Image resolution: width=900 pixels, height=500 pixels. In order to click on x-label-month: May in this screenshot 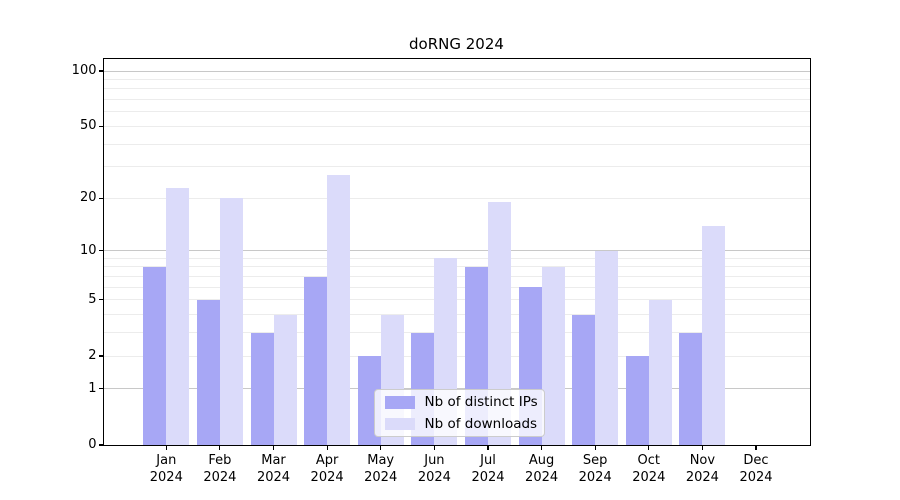, I will do `click(381, 460)`.